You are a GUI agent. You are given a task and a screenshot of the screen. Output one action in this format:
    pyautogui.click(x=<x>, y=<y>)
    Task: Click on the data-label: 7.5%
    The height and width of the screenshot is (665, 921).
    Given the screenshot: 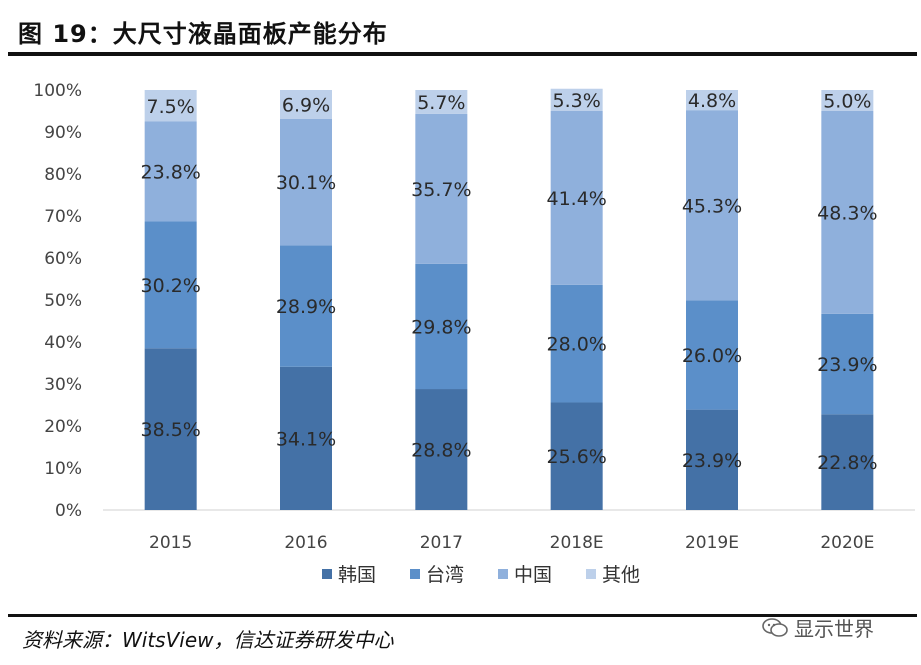 What is the action you would take?
    pyautogui.click(x=171, y=107)
    